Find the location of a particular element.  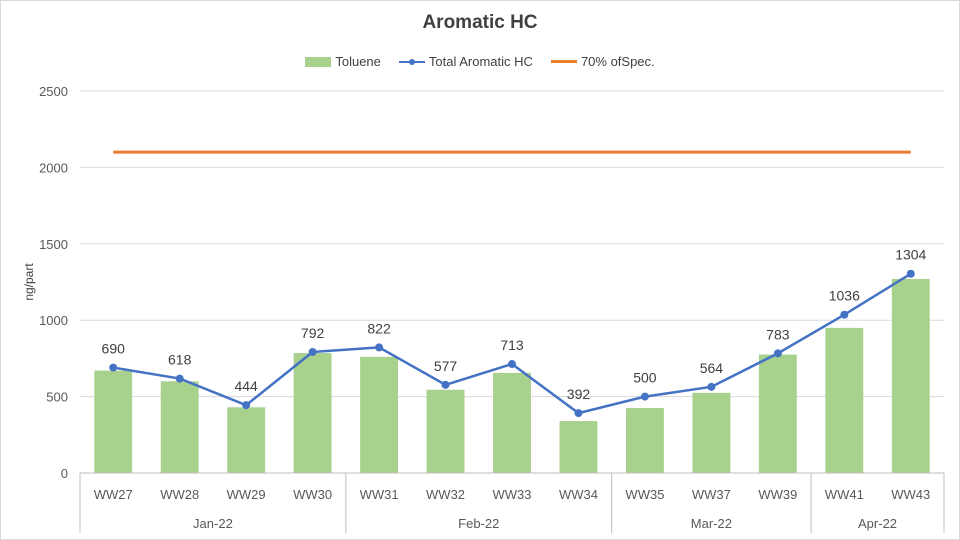

legend-label-toluene: Toluene is located at coordinates (358, 61).